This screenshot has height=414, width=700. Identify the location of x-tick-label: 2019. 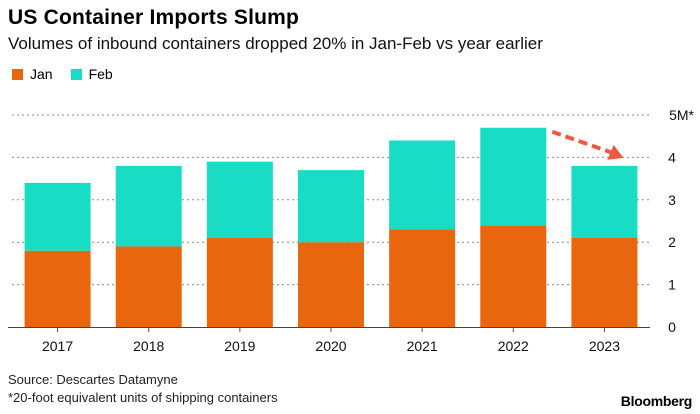
(239, 346).